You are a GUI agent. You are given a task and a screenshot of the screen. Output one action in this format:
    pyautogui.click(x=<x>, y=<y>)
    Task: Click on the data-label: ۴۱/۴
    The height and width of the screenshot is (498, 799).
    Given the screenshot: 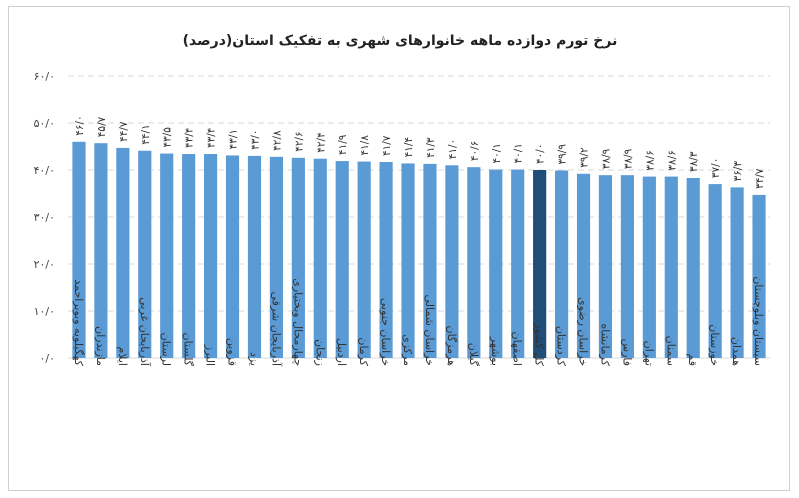 What is the action you would take?
    pyautogui.click(x=409, y=147)
    